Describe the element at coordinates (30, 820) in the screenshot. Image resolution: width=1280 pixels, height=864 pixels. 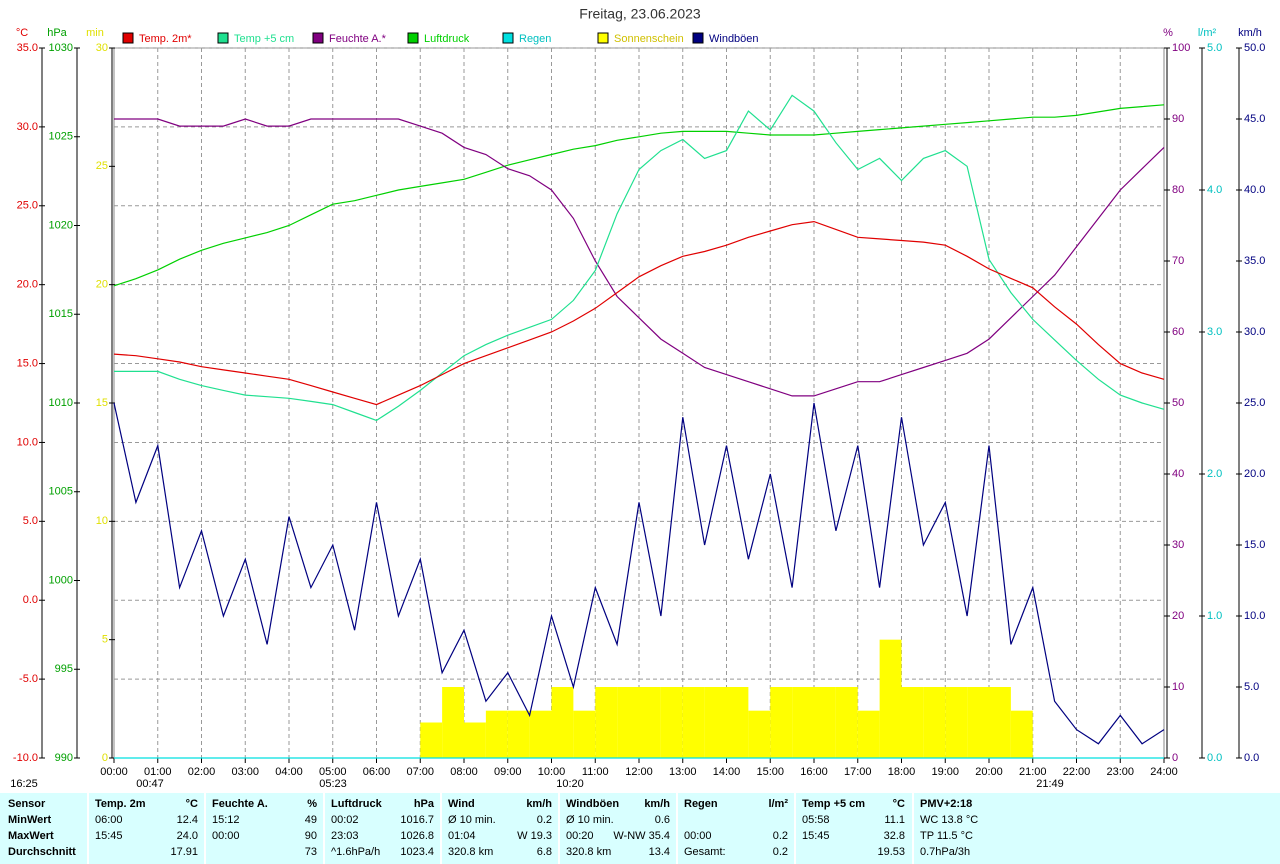
I see `stats-cell: MinWert` at that location.